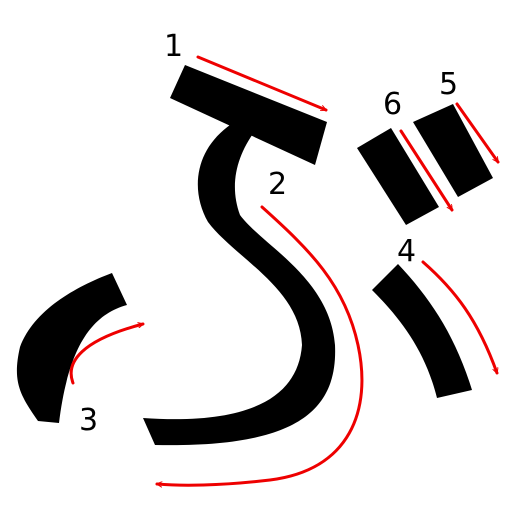  I want to click on stroke-1-arrow, so click(261, 83).